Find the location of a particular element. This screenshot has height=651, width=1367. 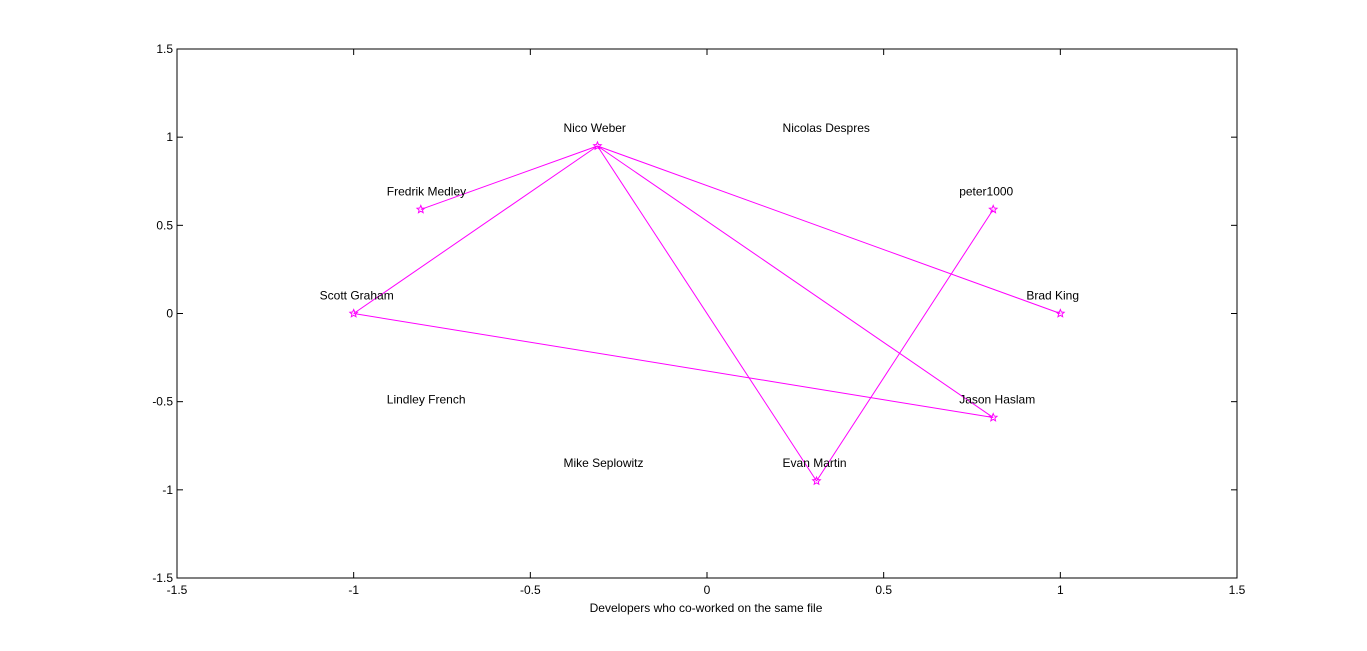

edge-nico-weber-scott-graham is located at coordinates (475, 229).